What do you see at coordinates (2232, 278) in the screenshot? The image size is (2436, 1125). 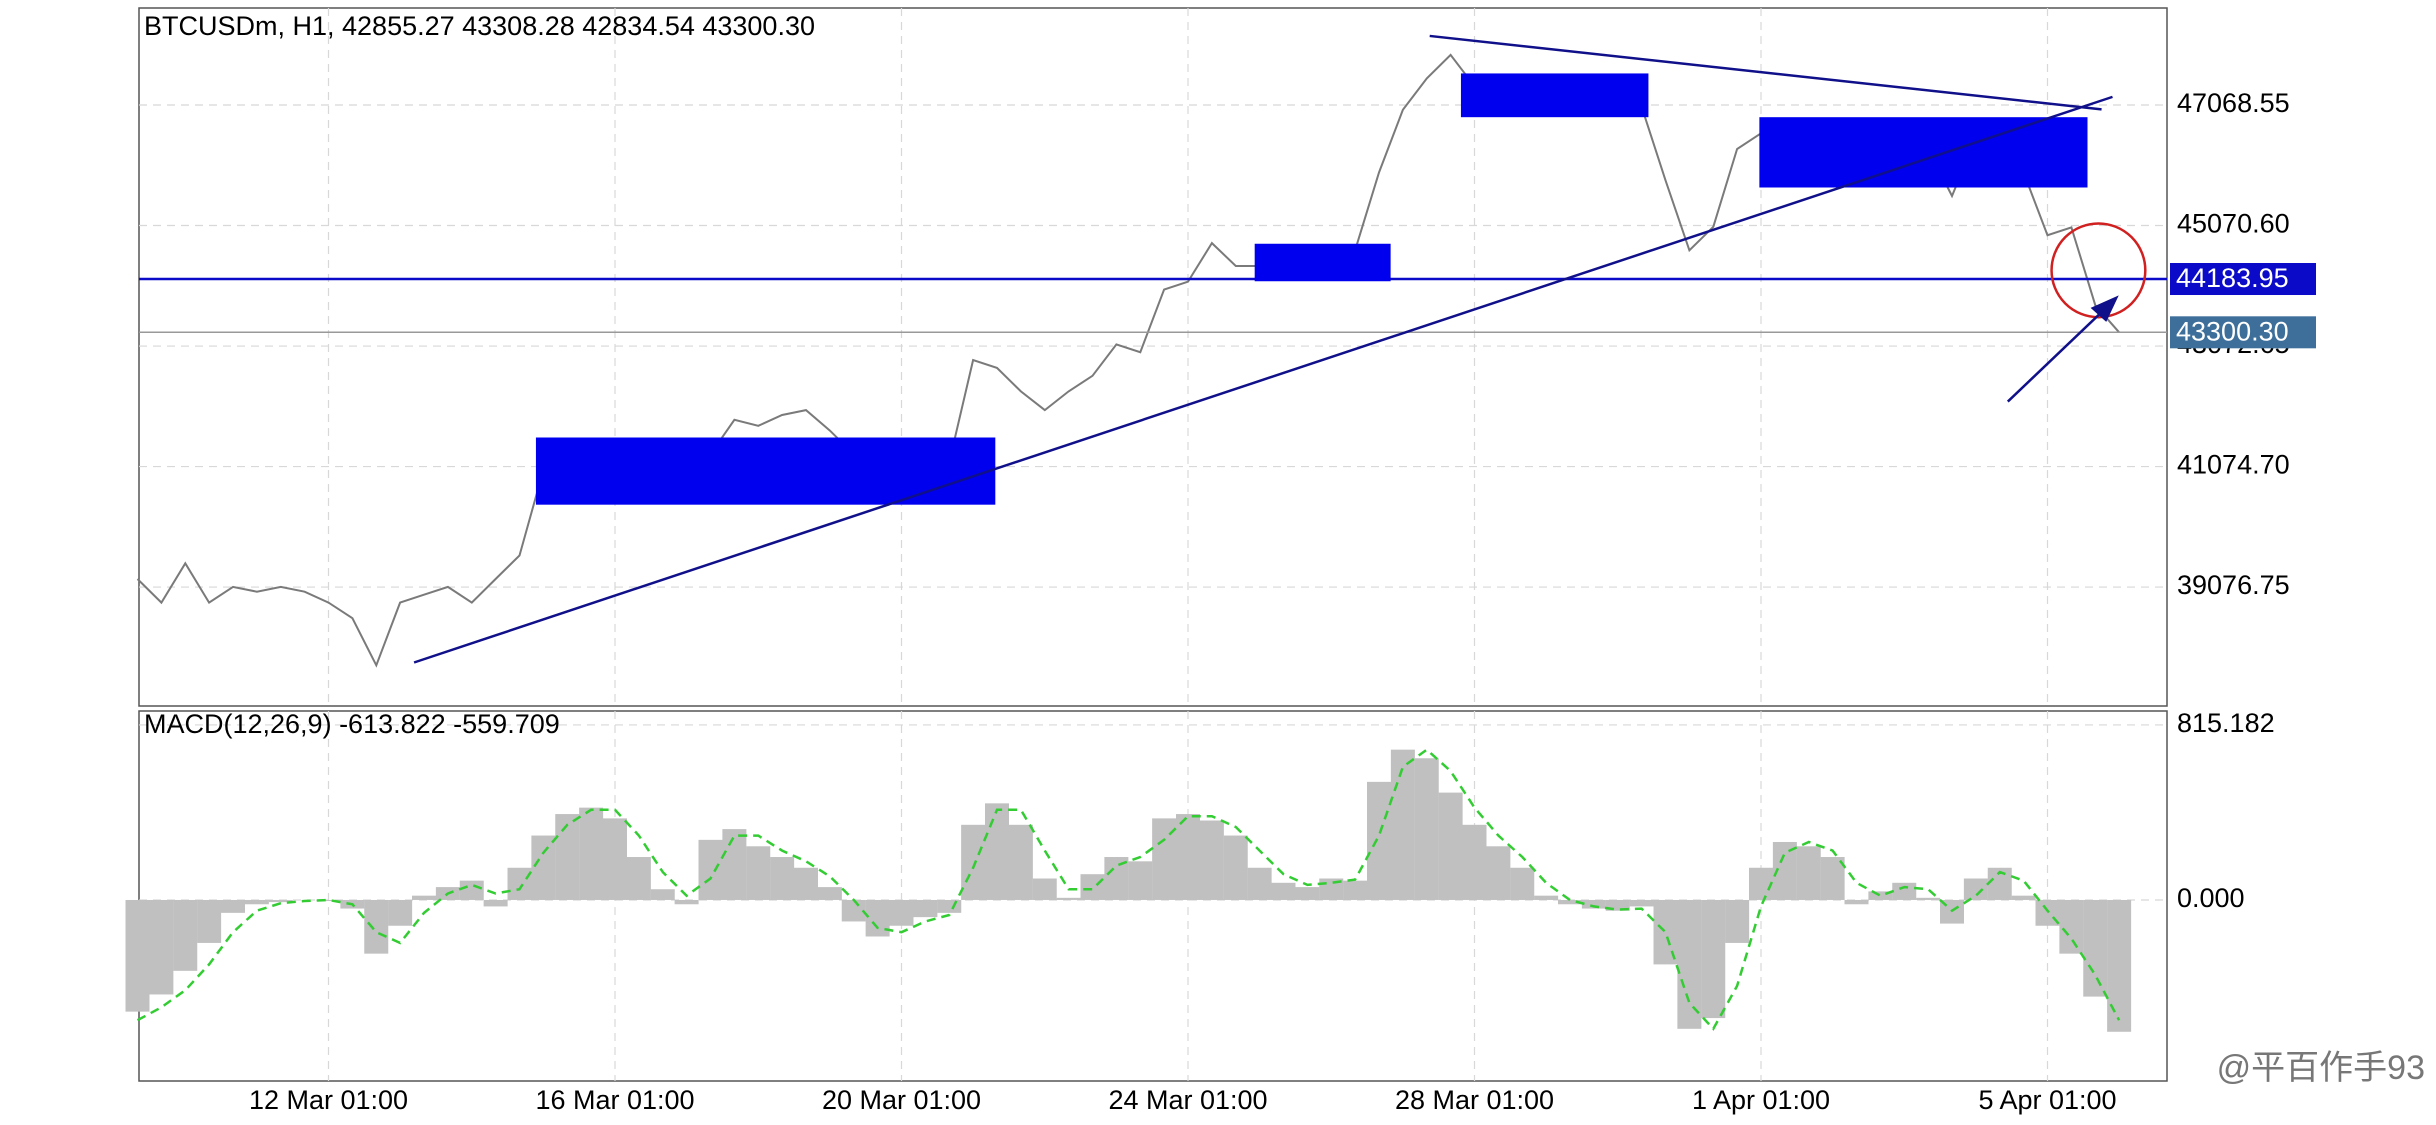 I see `price-level-label: 44183.95` at bounding box center [2232, 278].